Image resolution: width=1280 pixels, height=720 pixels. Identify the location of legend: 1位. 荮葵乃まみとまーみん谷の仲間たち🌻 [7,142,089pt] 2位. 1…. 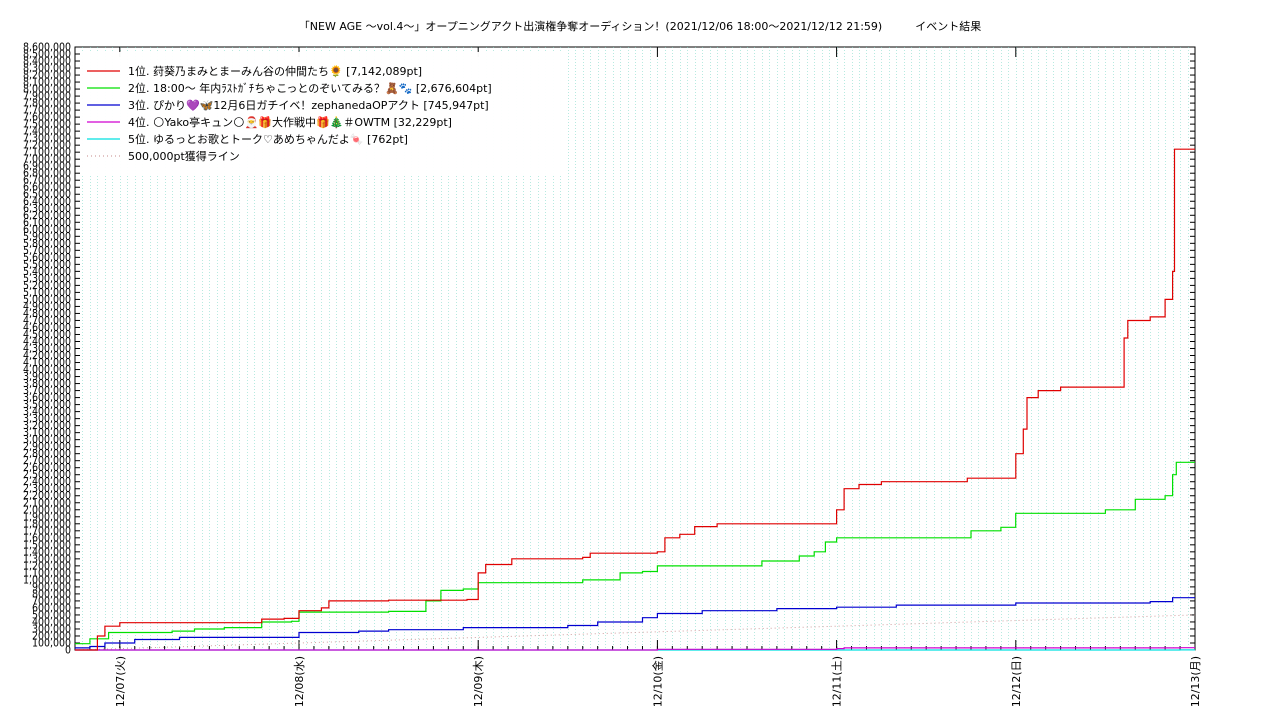
(324, 113).